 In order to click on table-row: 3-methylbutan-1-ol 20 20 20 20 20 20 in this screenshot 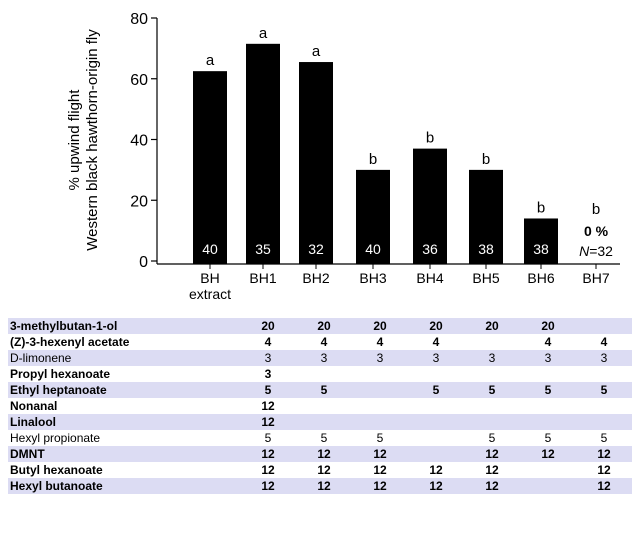, I will do `click(320, 326)`.